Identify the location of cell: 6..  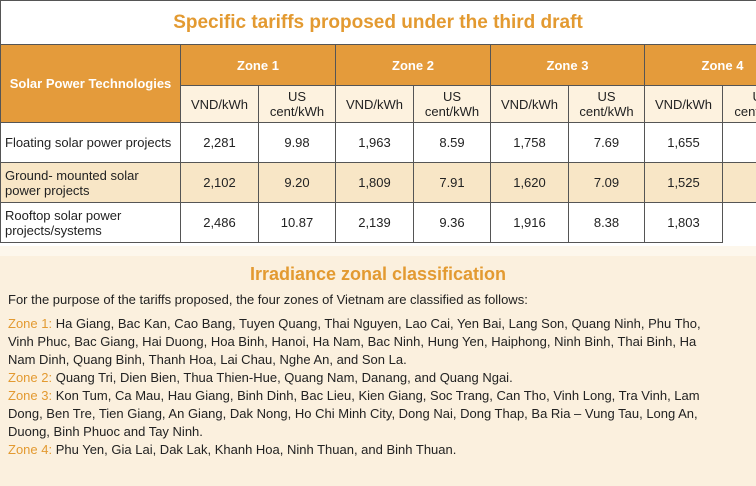
(739, 182).